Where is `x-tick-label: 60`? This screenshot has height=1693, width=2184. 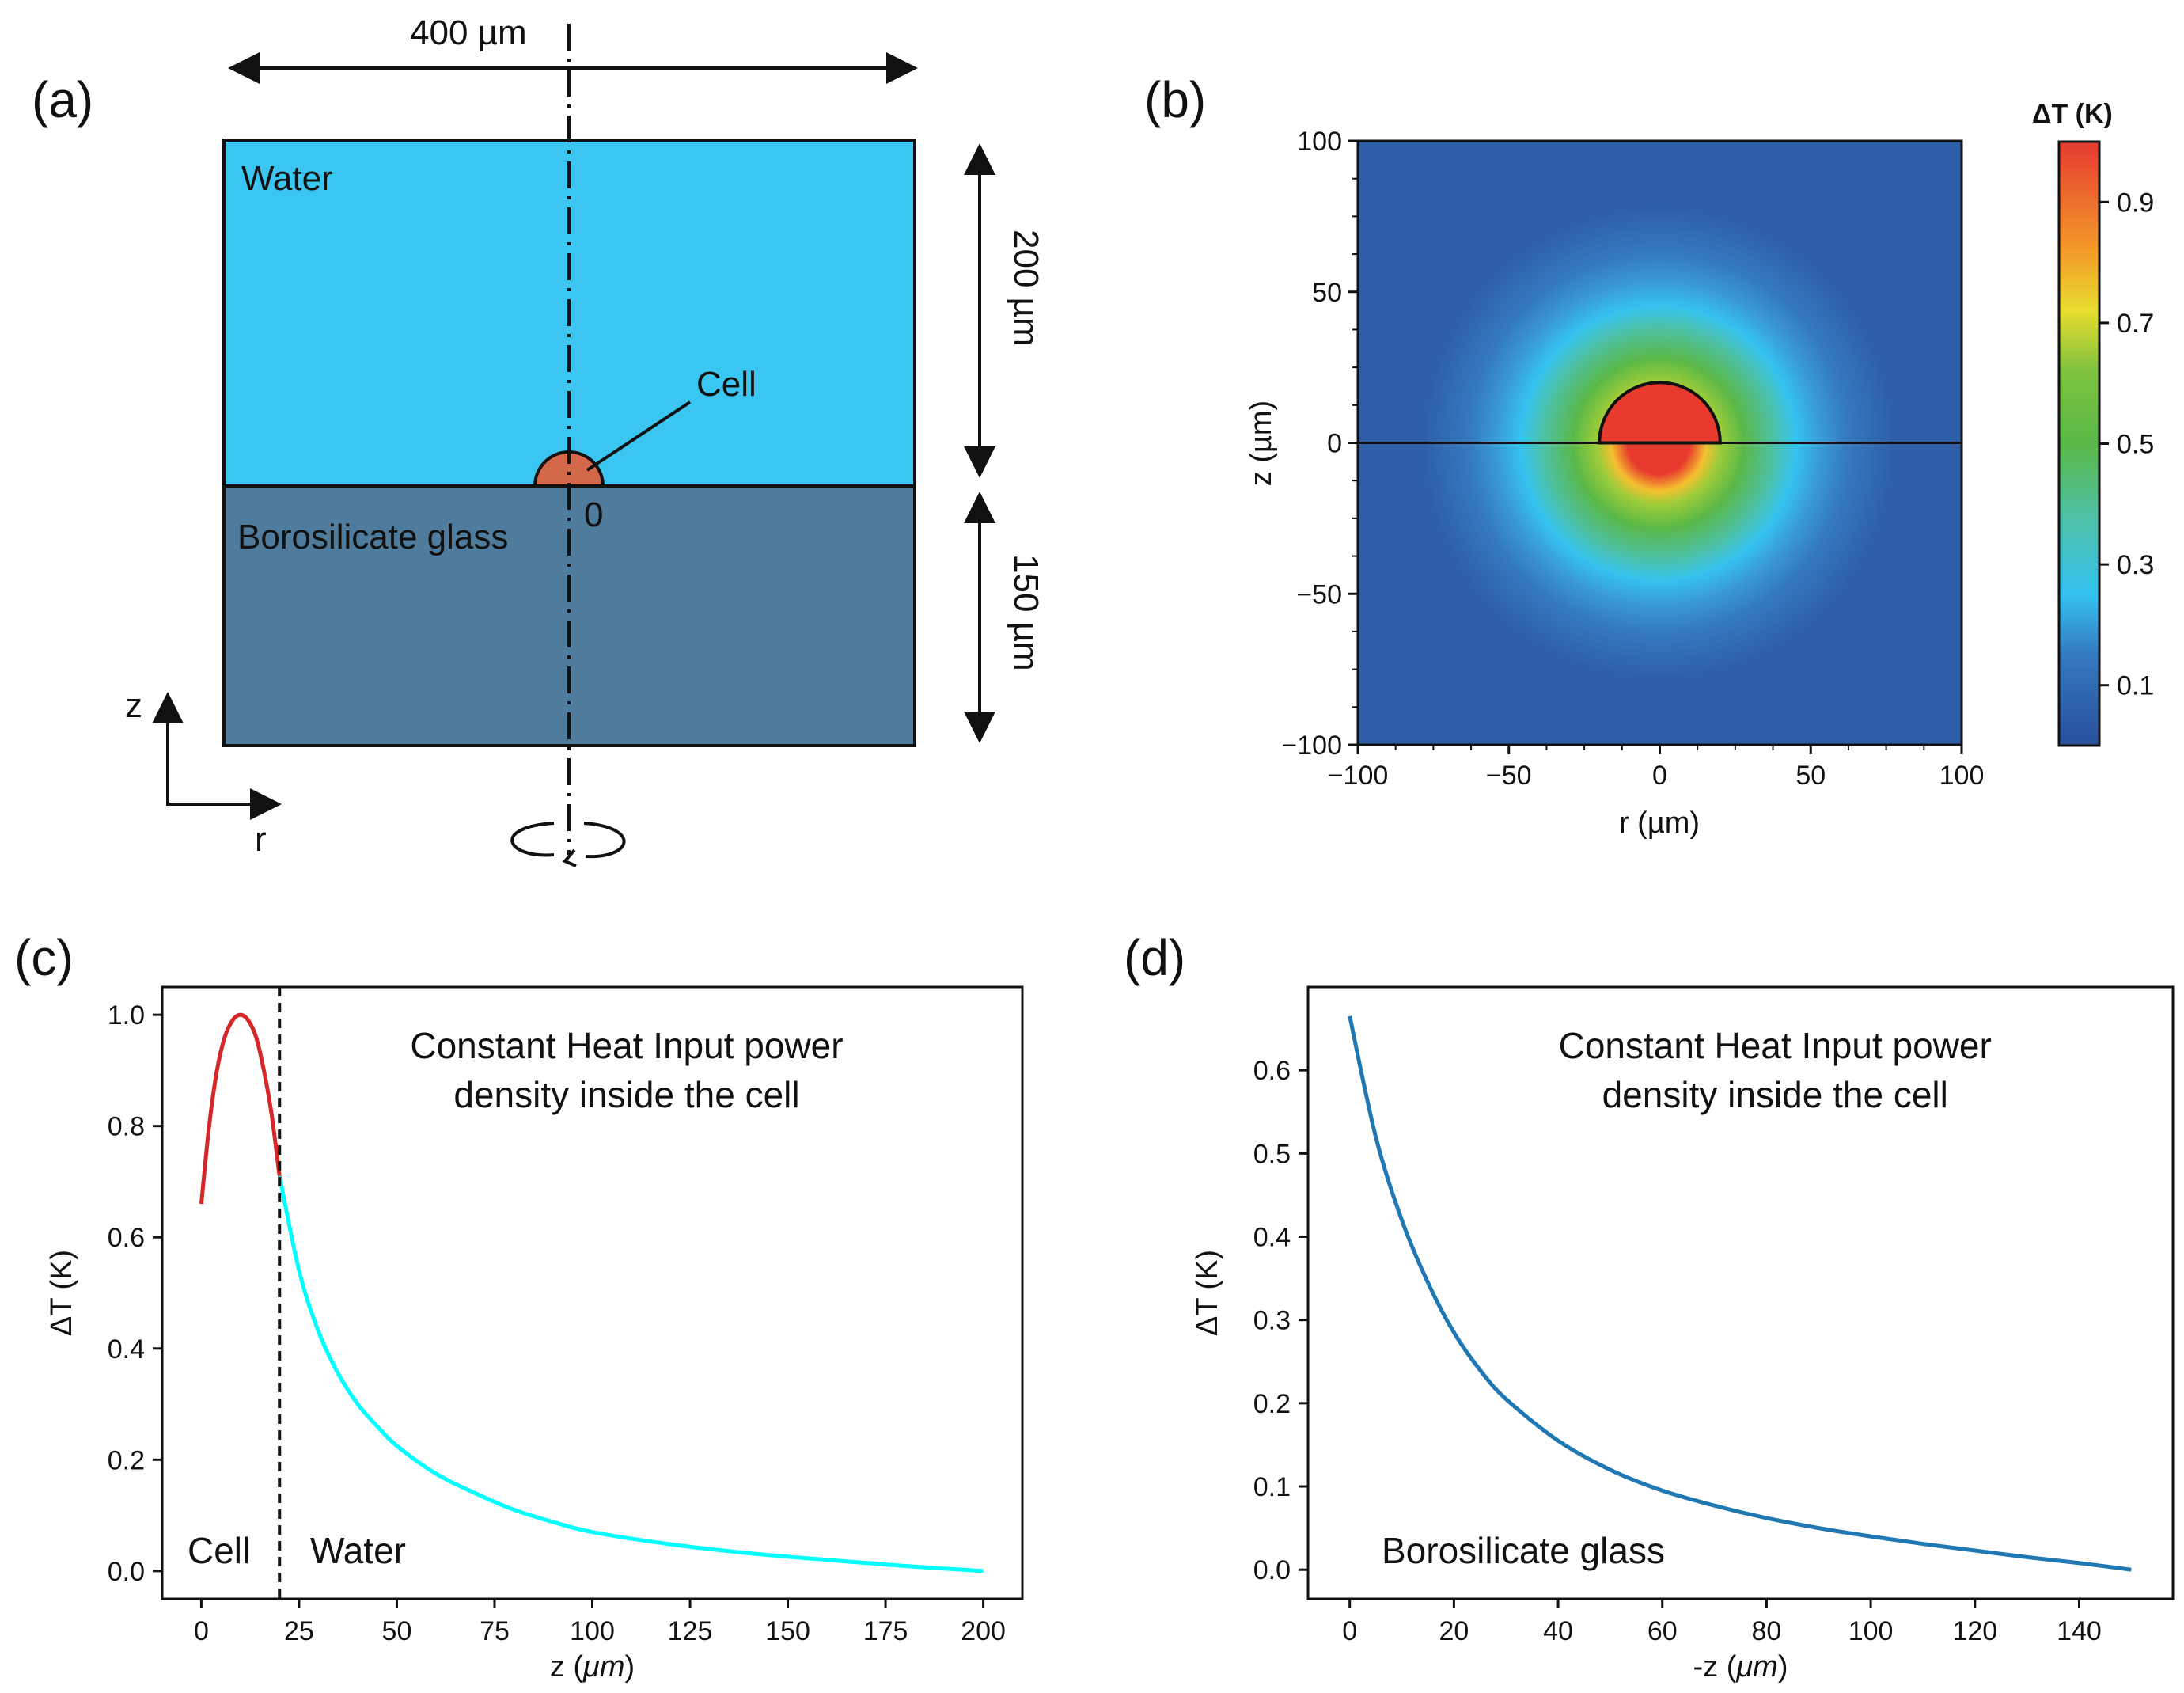
x-tick-label: 60 is located at coordinates (1662, 1631).